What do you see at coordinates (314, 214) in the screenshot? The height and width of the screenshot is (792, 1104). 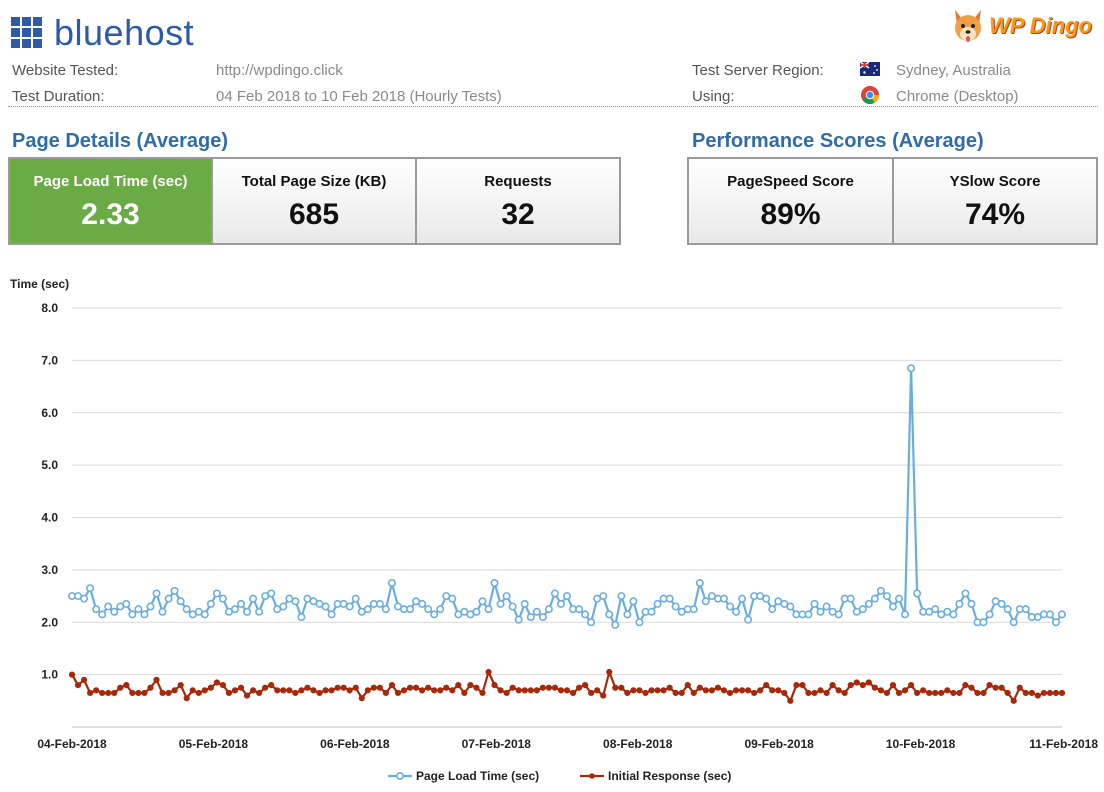 I see `total-page-size-value: 685` at bounding box center [314, 214].